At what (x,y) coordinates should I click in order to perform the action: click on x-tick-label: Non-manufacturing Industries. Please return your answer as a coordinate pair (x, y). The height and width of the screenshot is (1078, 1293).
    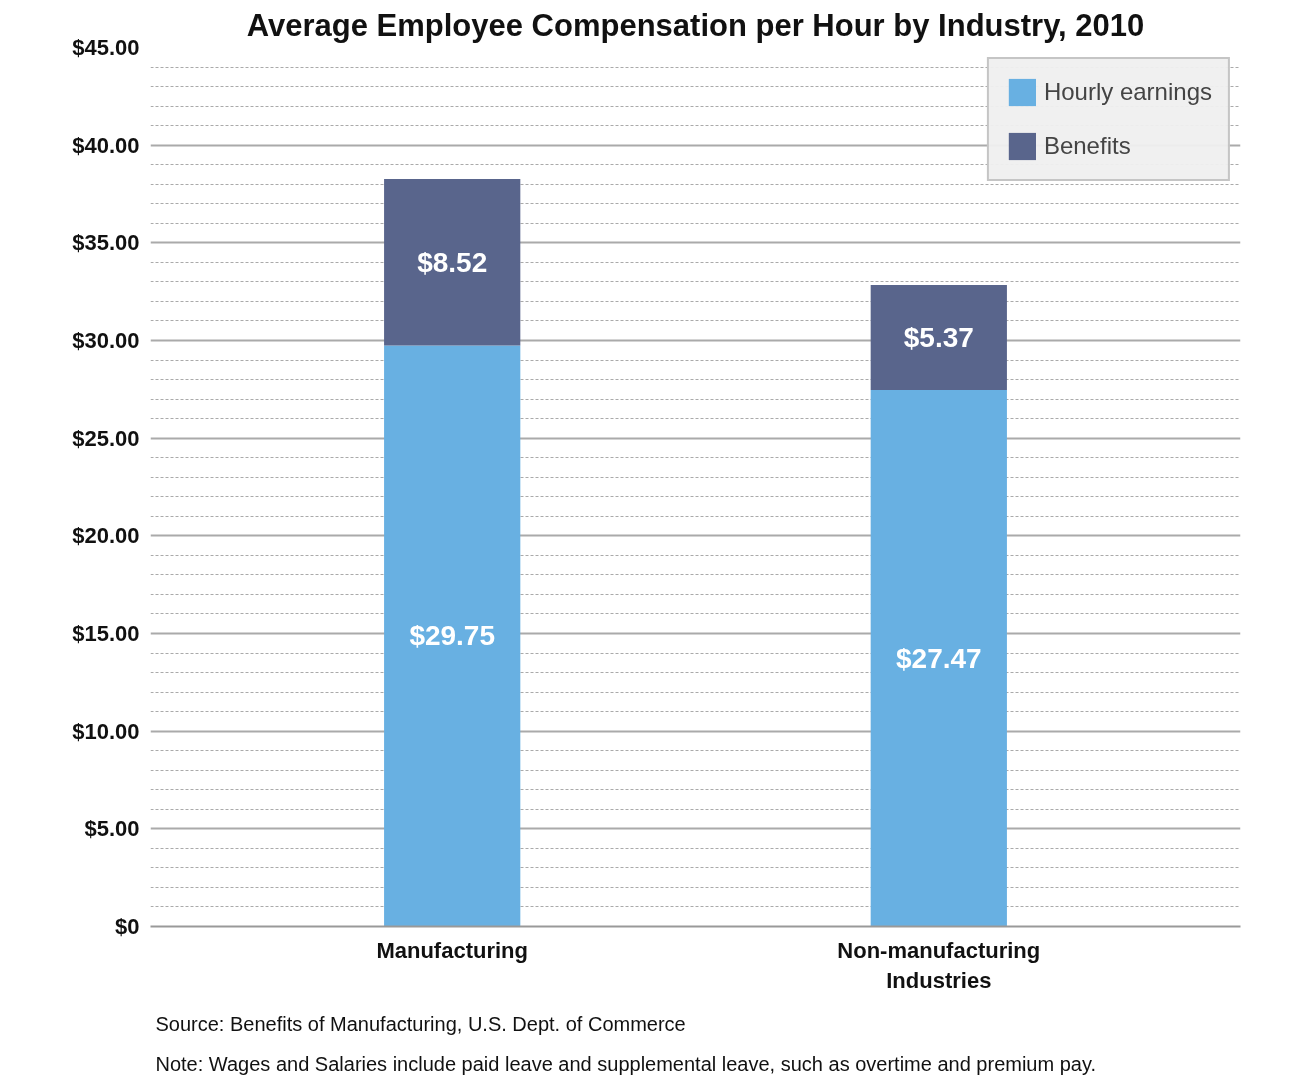
    Looking at the image, I should click on (939, 965).